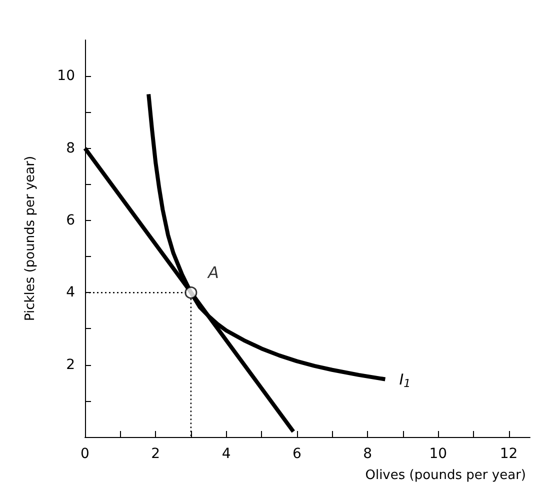  Describe the element at coordinates (367, 454) in the screenshot. I see `x-tick-label: 8` at that location.